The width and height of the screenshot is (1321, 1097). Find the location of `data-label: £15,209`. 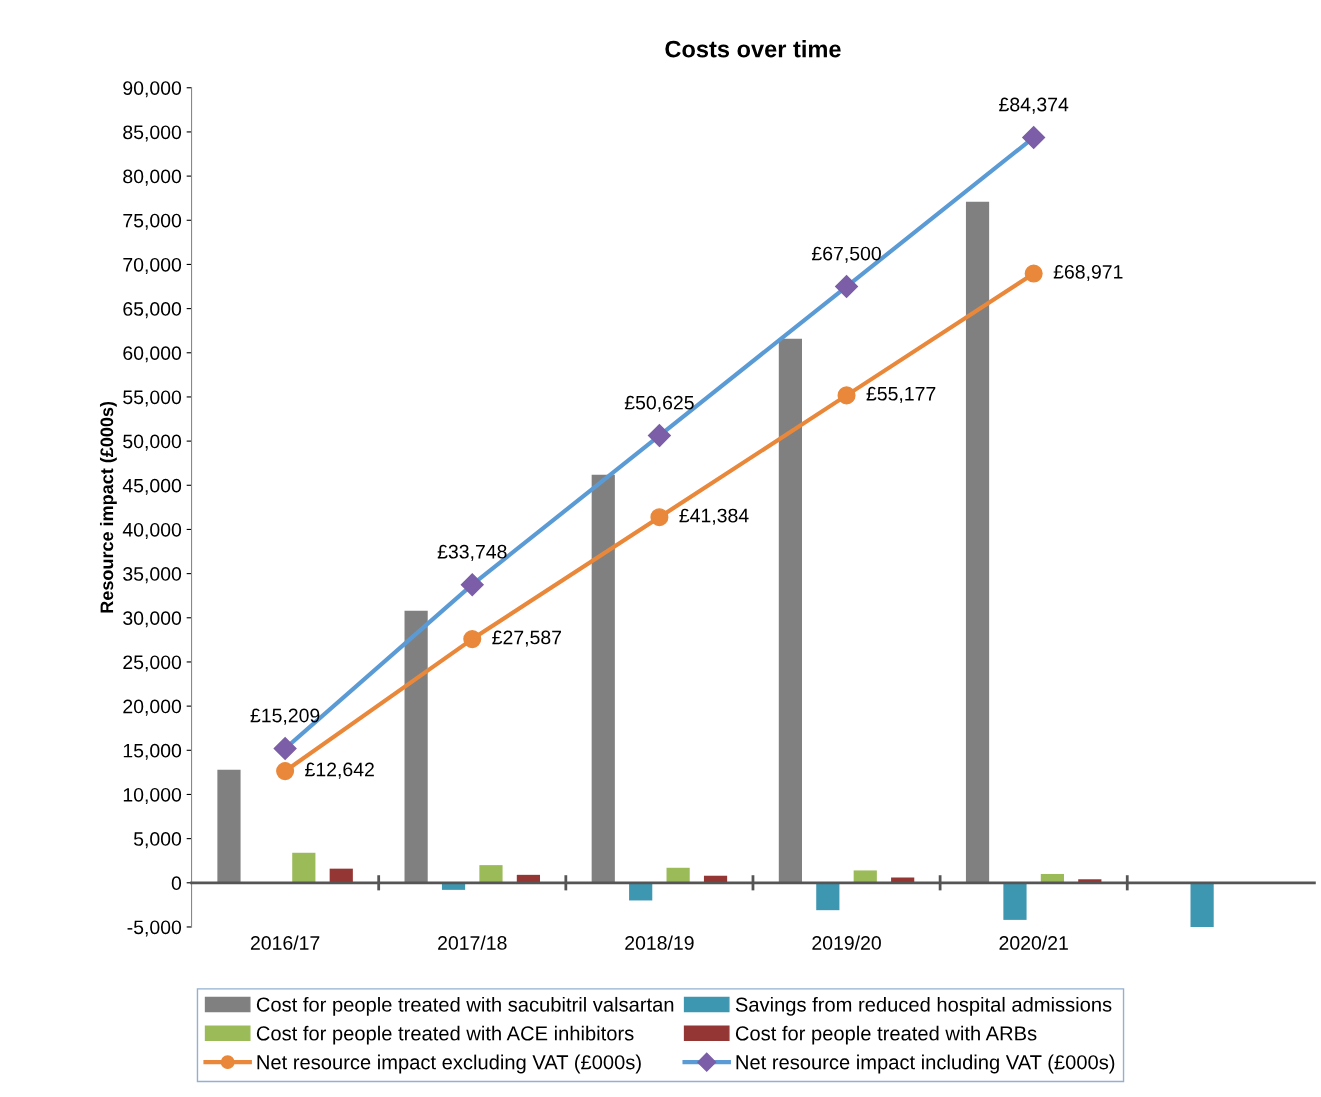

data-label: £15,209 is located at coordinates (285, 716).